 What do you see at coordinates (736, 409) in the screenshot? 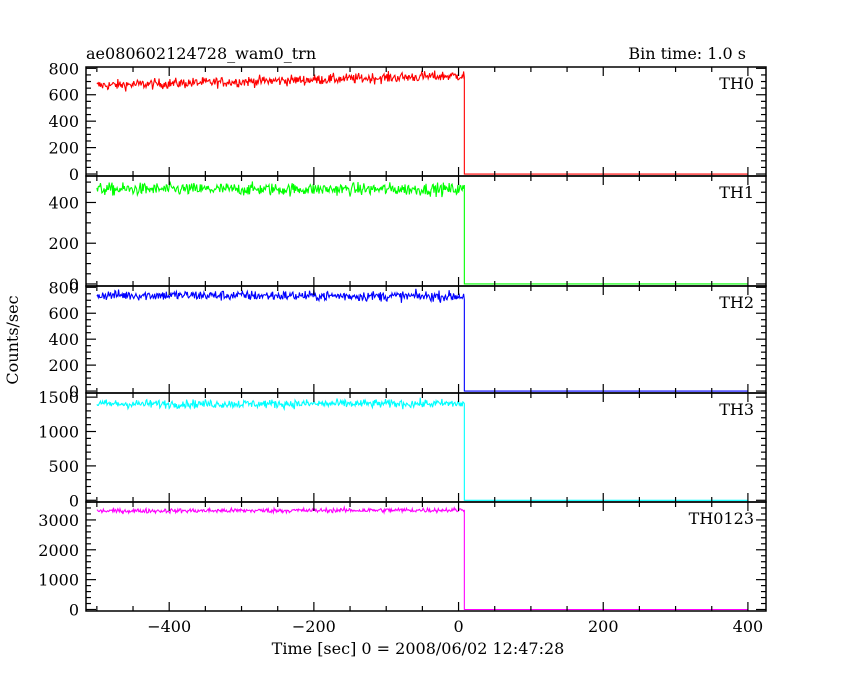
I see `panel-label-th3: TH3` at bounding box center [736, 409].